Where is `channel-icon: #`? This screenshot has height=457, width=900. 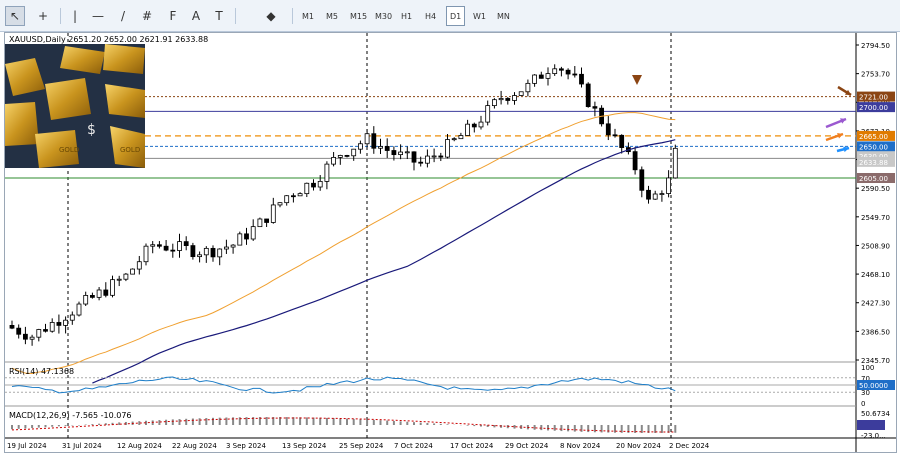 channel-icon: # is located at coordinates (147, 16).